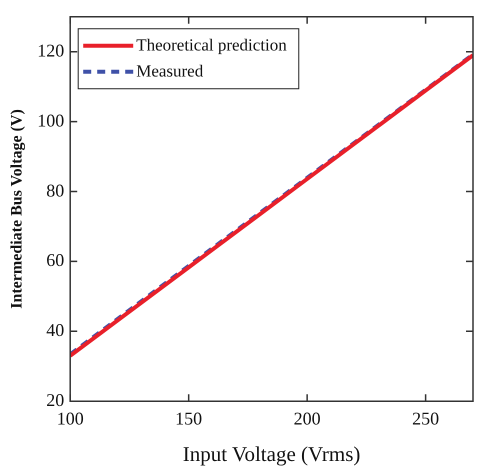 The width and height of the screenshot is (477, 476). What do you see at coordinates (188, 418) in the screenshot?
I see `x-tick-label: 150` at bounding box center [188, 418].